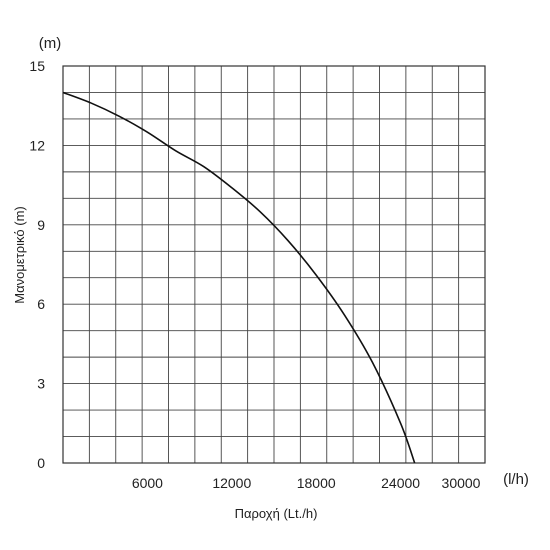 The image size is (550, 550). Describe the element at coordinates (41, 225) in the screenshot. I see `y-tick-label: 9` at that location.